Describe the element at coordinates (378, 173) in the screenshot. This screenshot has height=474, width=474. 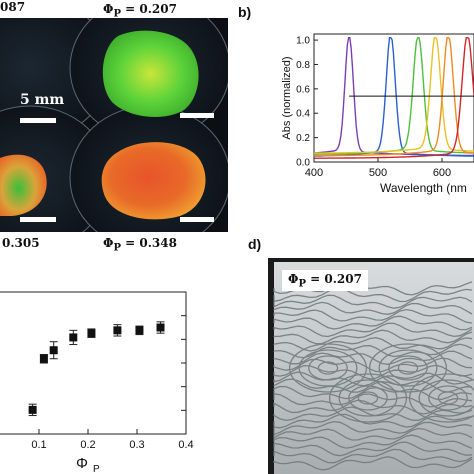
I see `x-tick-label-b-1: 500` at that location.